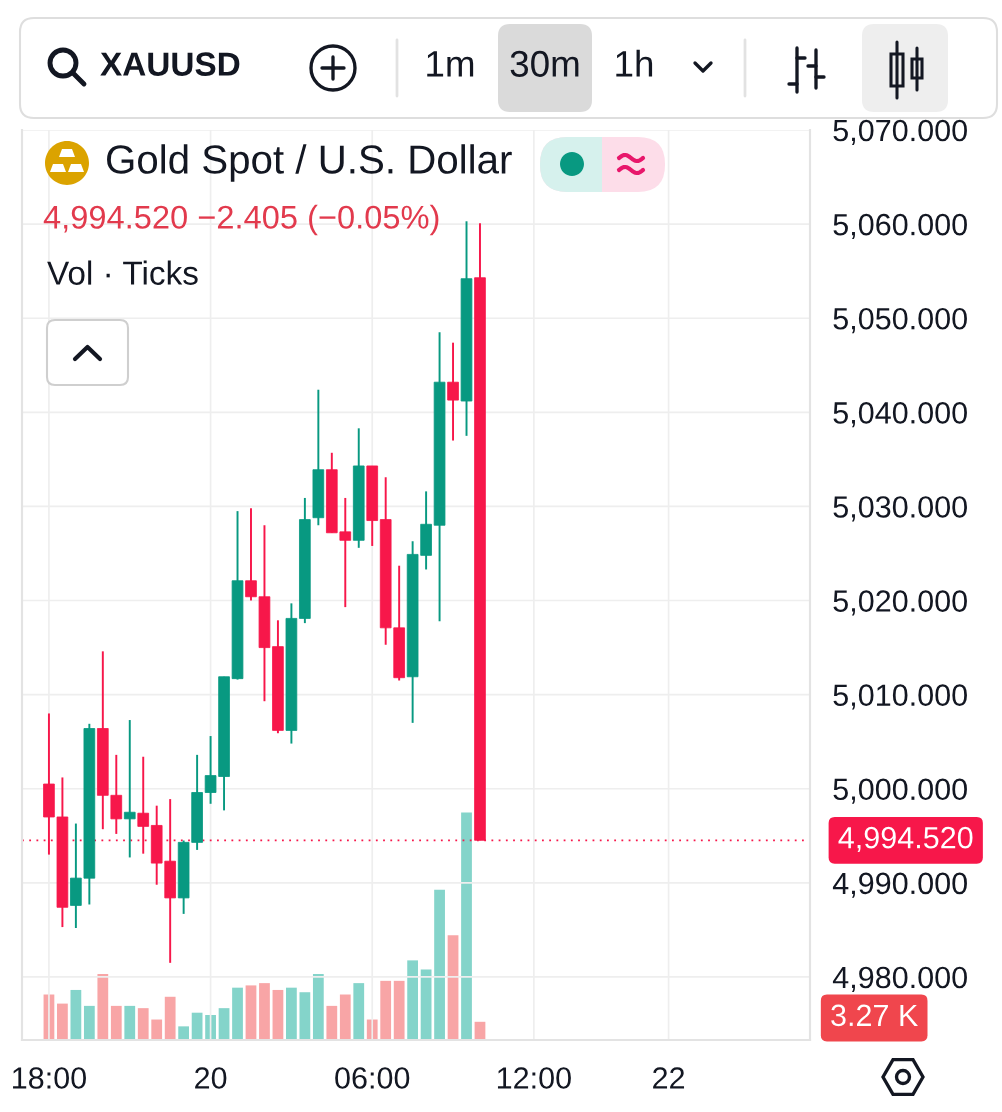  What do you see at coordinates (900, 415) in the screenshot?
I see `y-tick-label: 5,040.000` at bounding box center [900, 415].